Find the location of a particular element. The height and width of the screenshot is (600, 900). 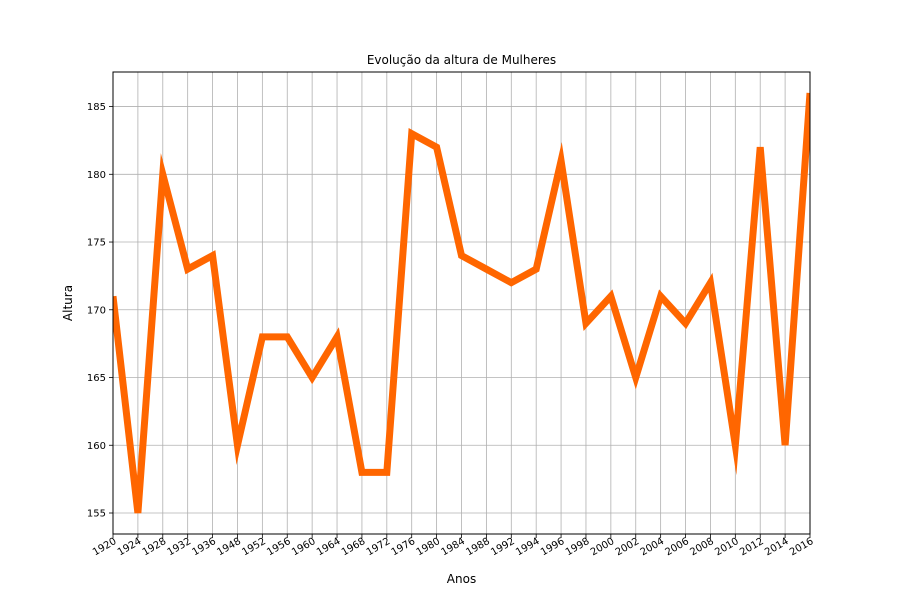

y-tick-label: 185 is located at coordinates (96, 107).